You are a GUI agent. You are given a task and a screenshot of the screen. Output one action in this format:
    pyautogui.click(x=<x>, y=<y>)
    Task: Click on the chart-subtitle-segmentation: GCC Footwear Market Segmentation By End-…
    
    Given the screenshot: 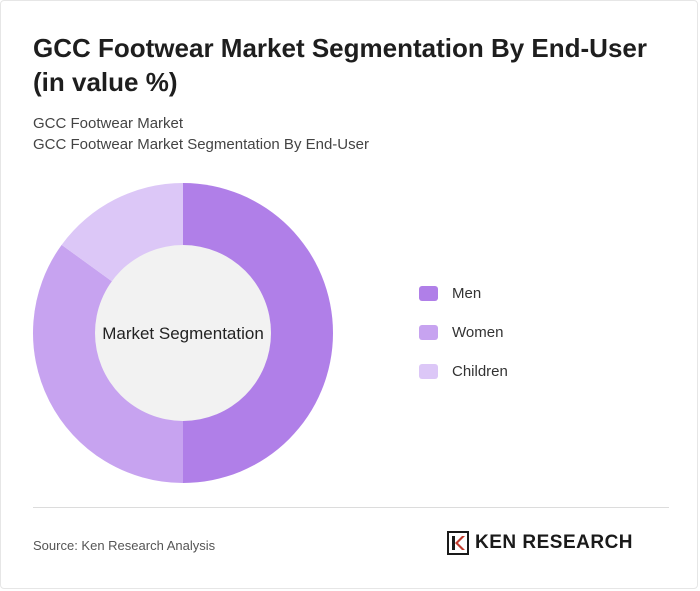 What is the action you would take?
    pyautogui.click(x=201, y=144)
    